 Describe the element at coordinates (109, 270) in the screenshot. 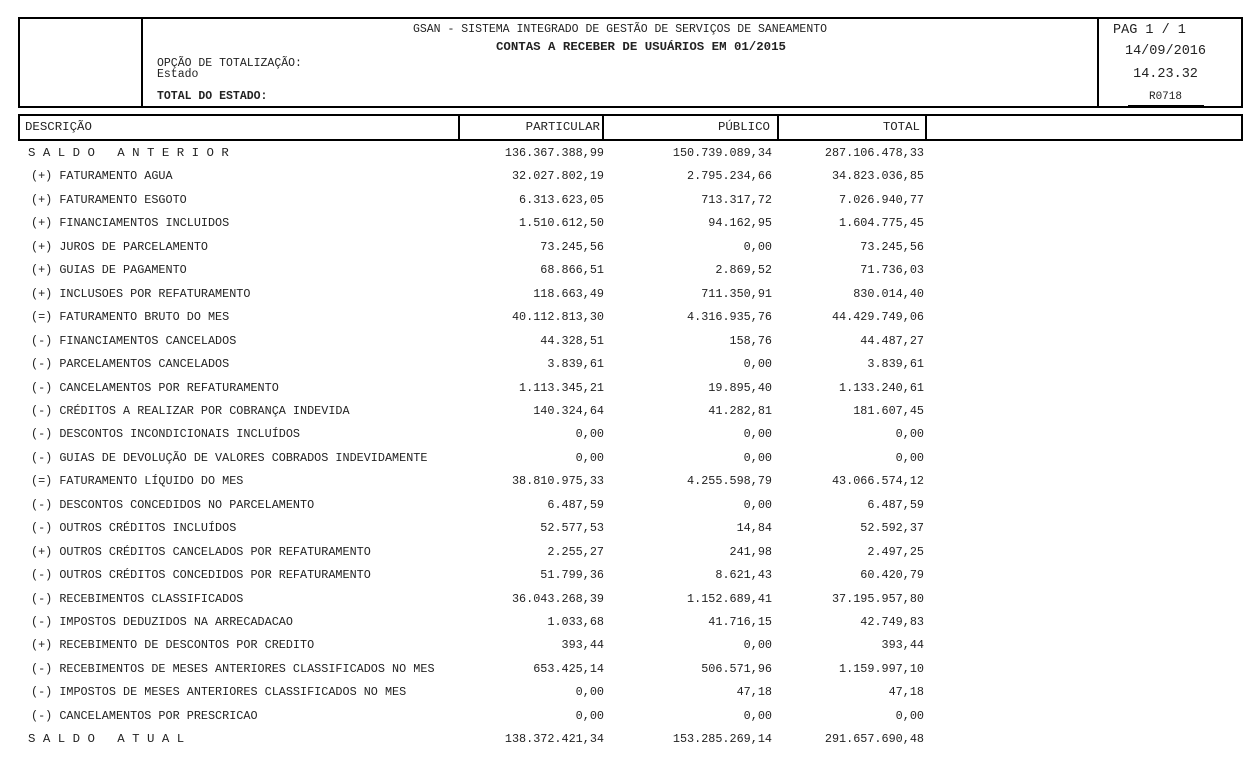

I see `row-description: (+) GUIAS DE PAGAMENTO` at that location.